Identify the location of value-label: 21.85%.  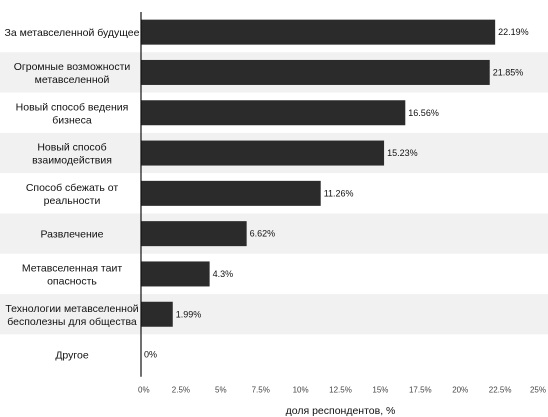
(508, 72).